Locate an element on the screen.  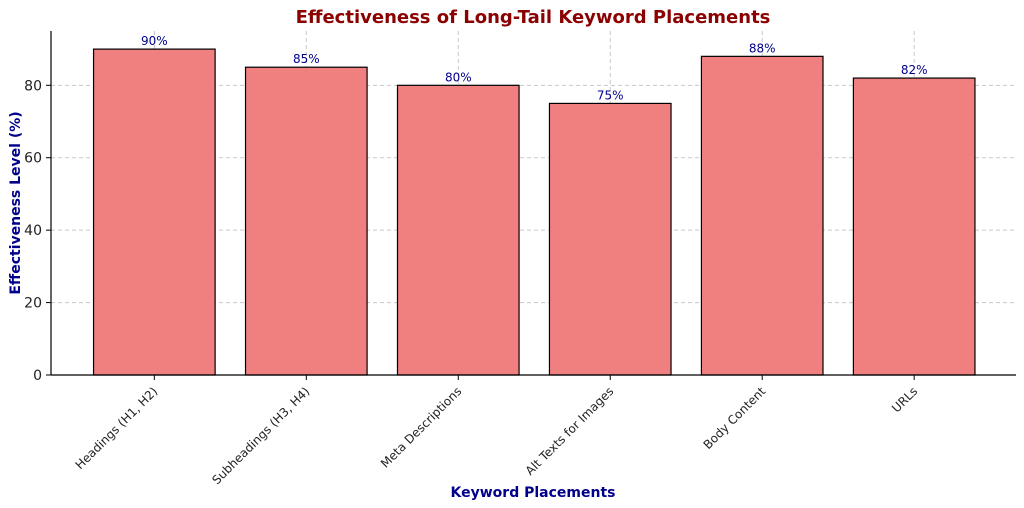
x-tick-label: Headings (H1, H2) is located at coordinates (117, 428).